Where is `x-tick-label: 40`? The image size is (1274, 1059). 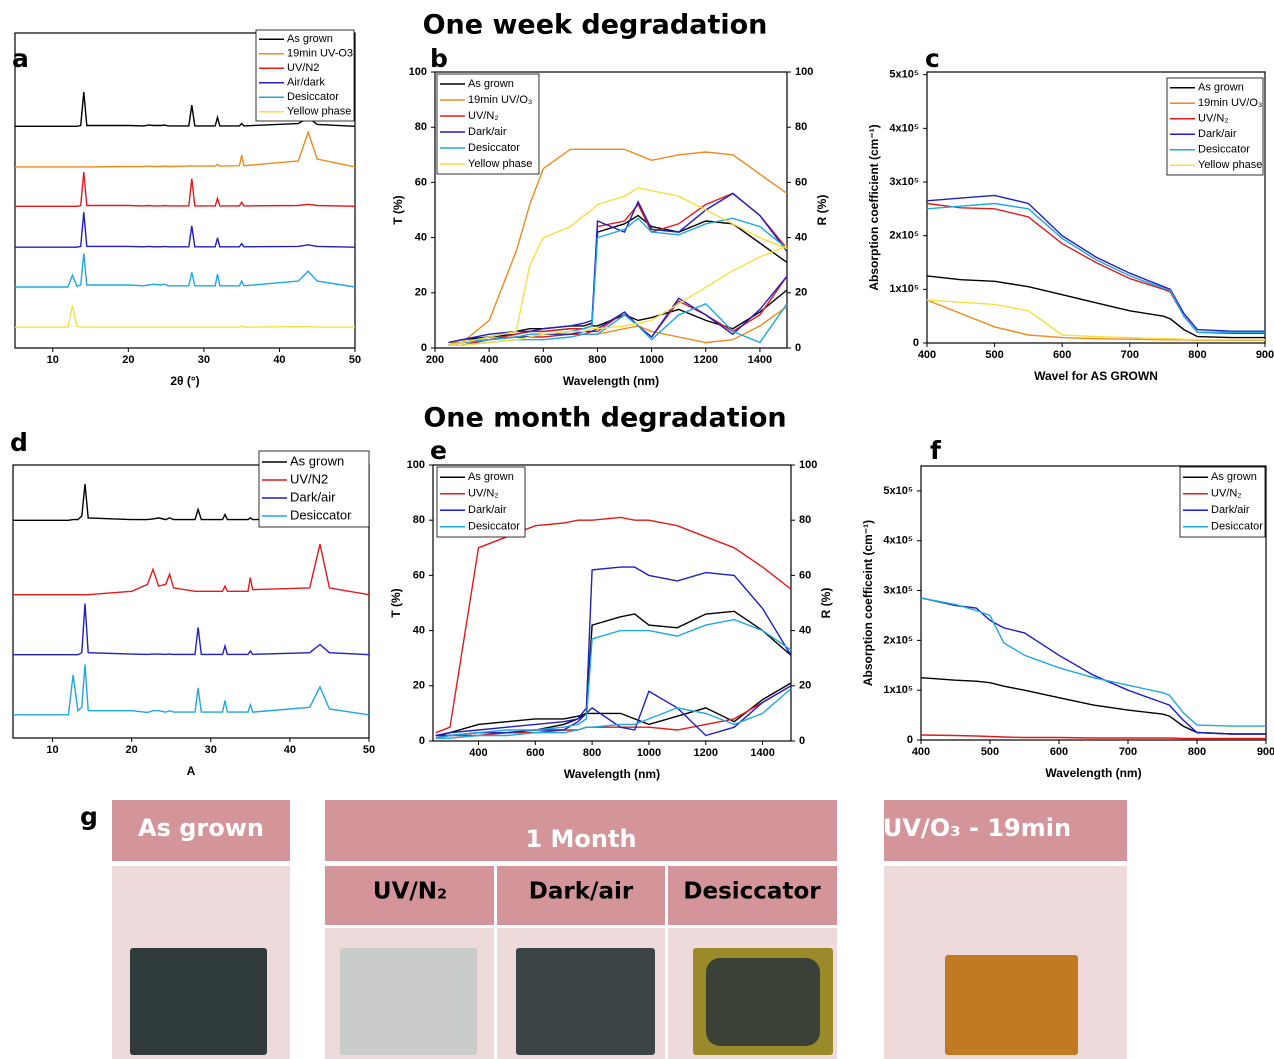
x-tick-label: 40 is located at coordinates (279, 360).